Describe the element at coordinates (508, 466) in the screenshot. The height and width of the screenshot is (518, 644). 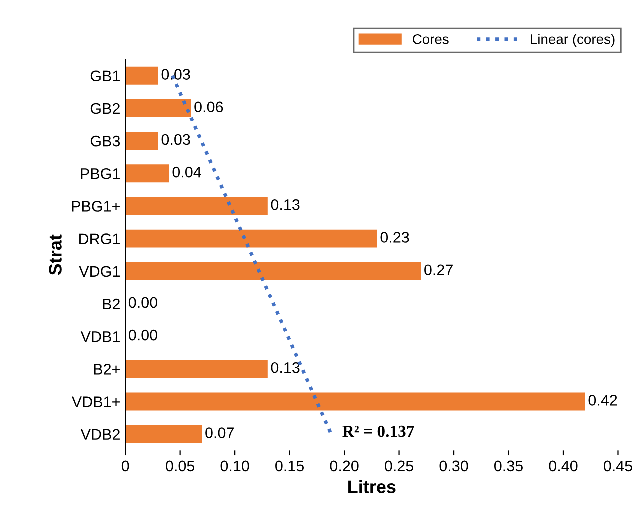
I see `x-tick-label: 0.35` at that location.